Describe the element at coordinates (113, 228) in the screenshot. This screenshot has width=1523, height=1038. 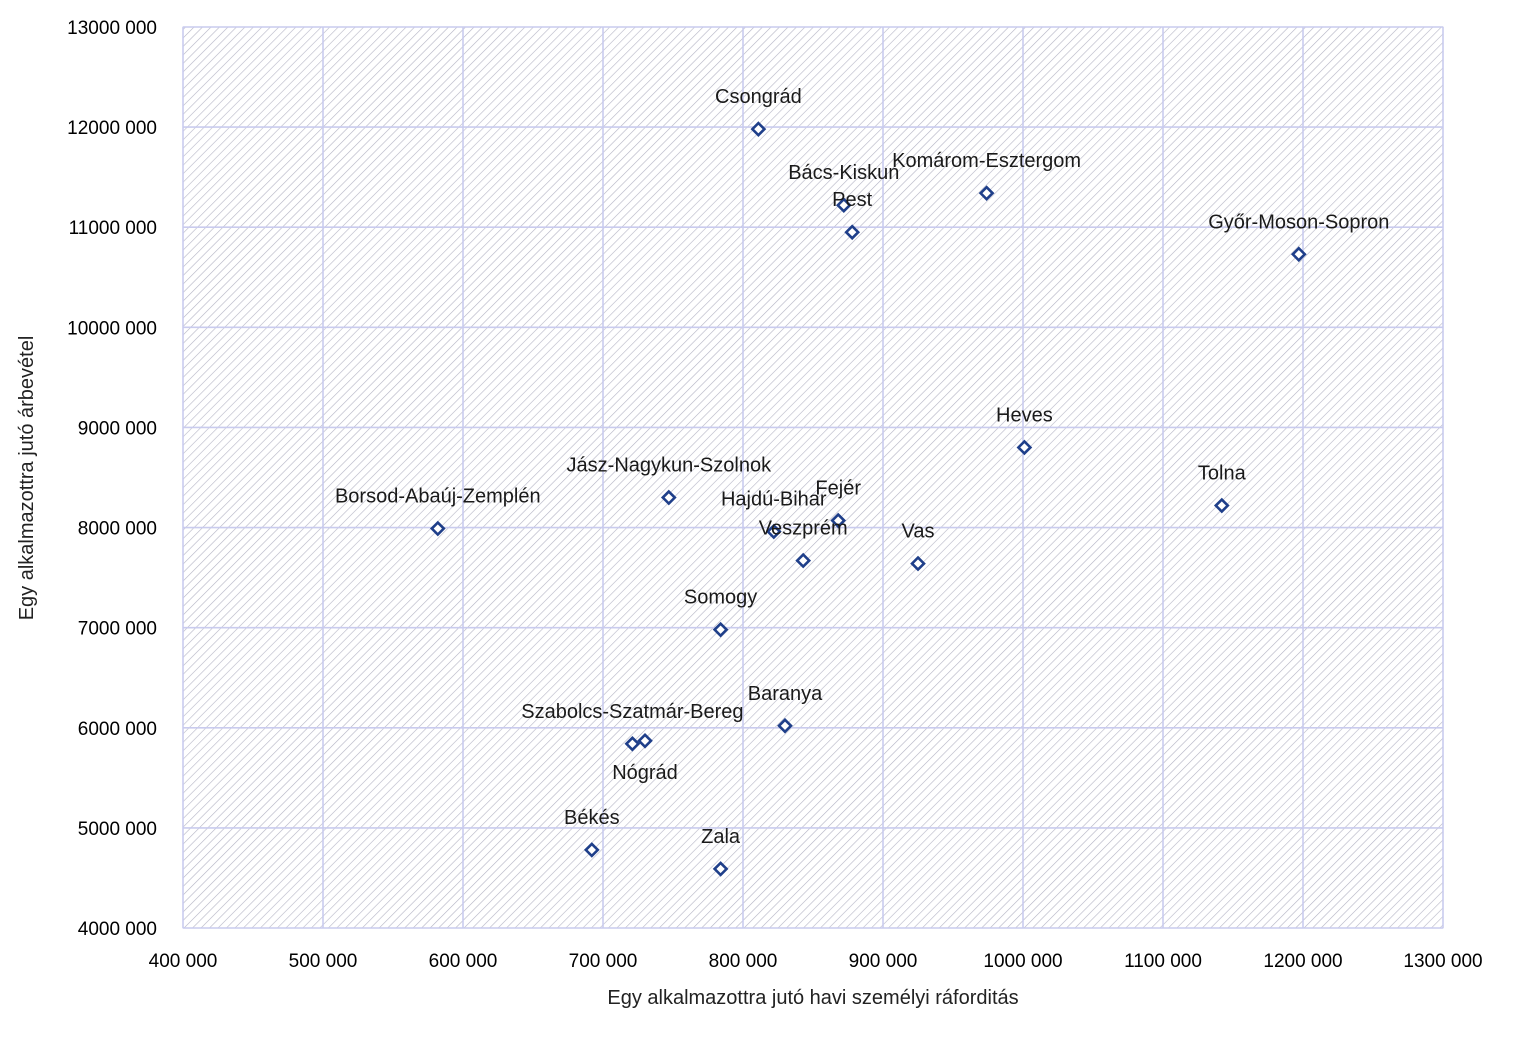
I see `y-tick-label: 11000 000` at that location.